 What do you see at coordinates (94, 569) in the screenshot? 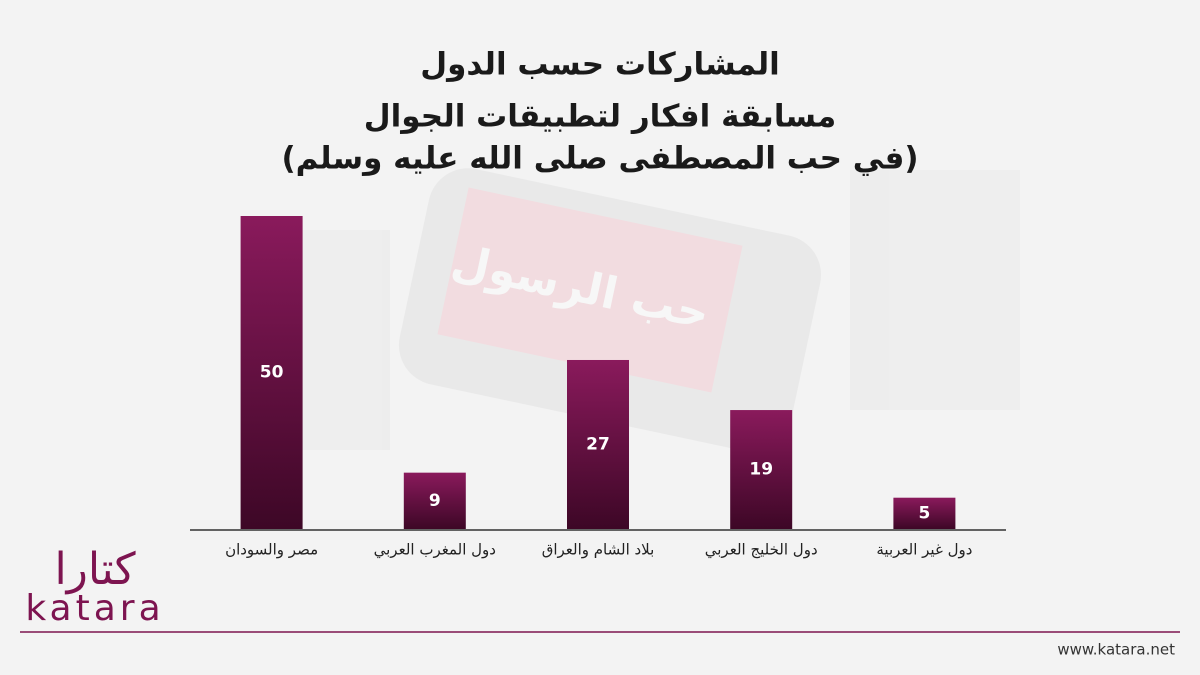
I see `logo-arabic: كتارا` at bounding box center [94, 569].